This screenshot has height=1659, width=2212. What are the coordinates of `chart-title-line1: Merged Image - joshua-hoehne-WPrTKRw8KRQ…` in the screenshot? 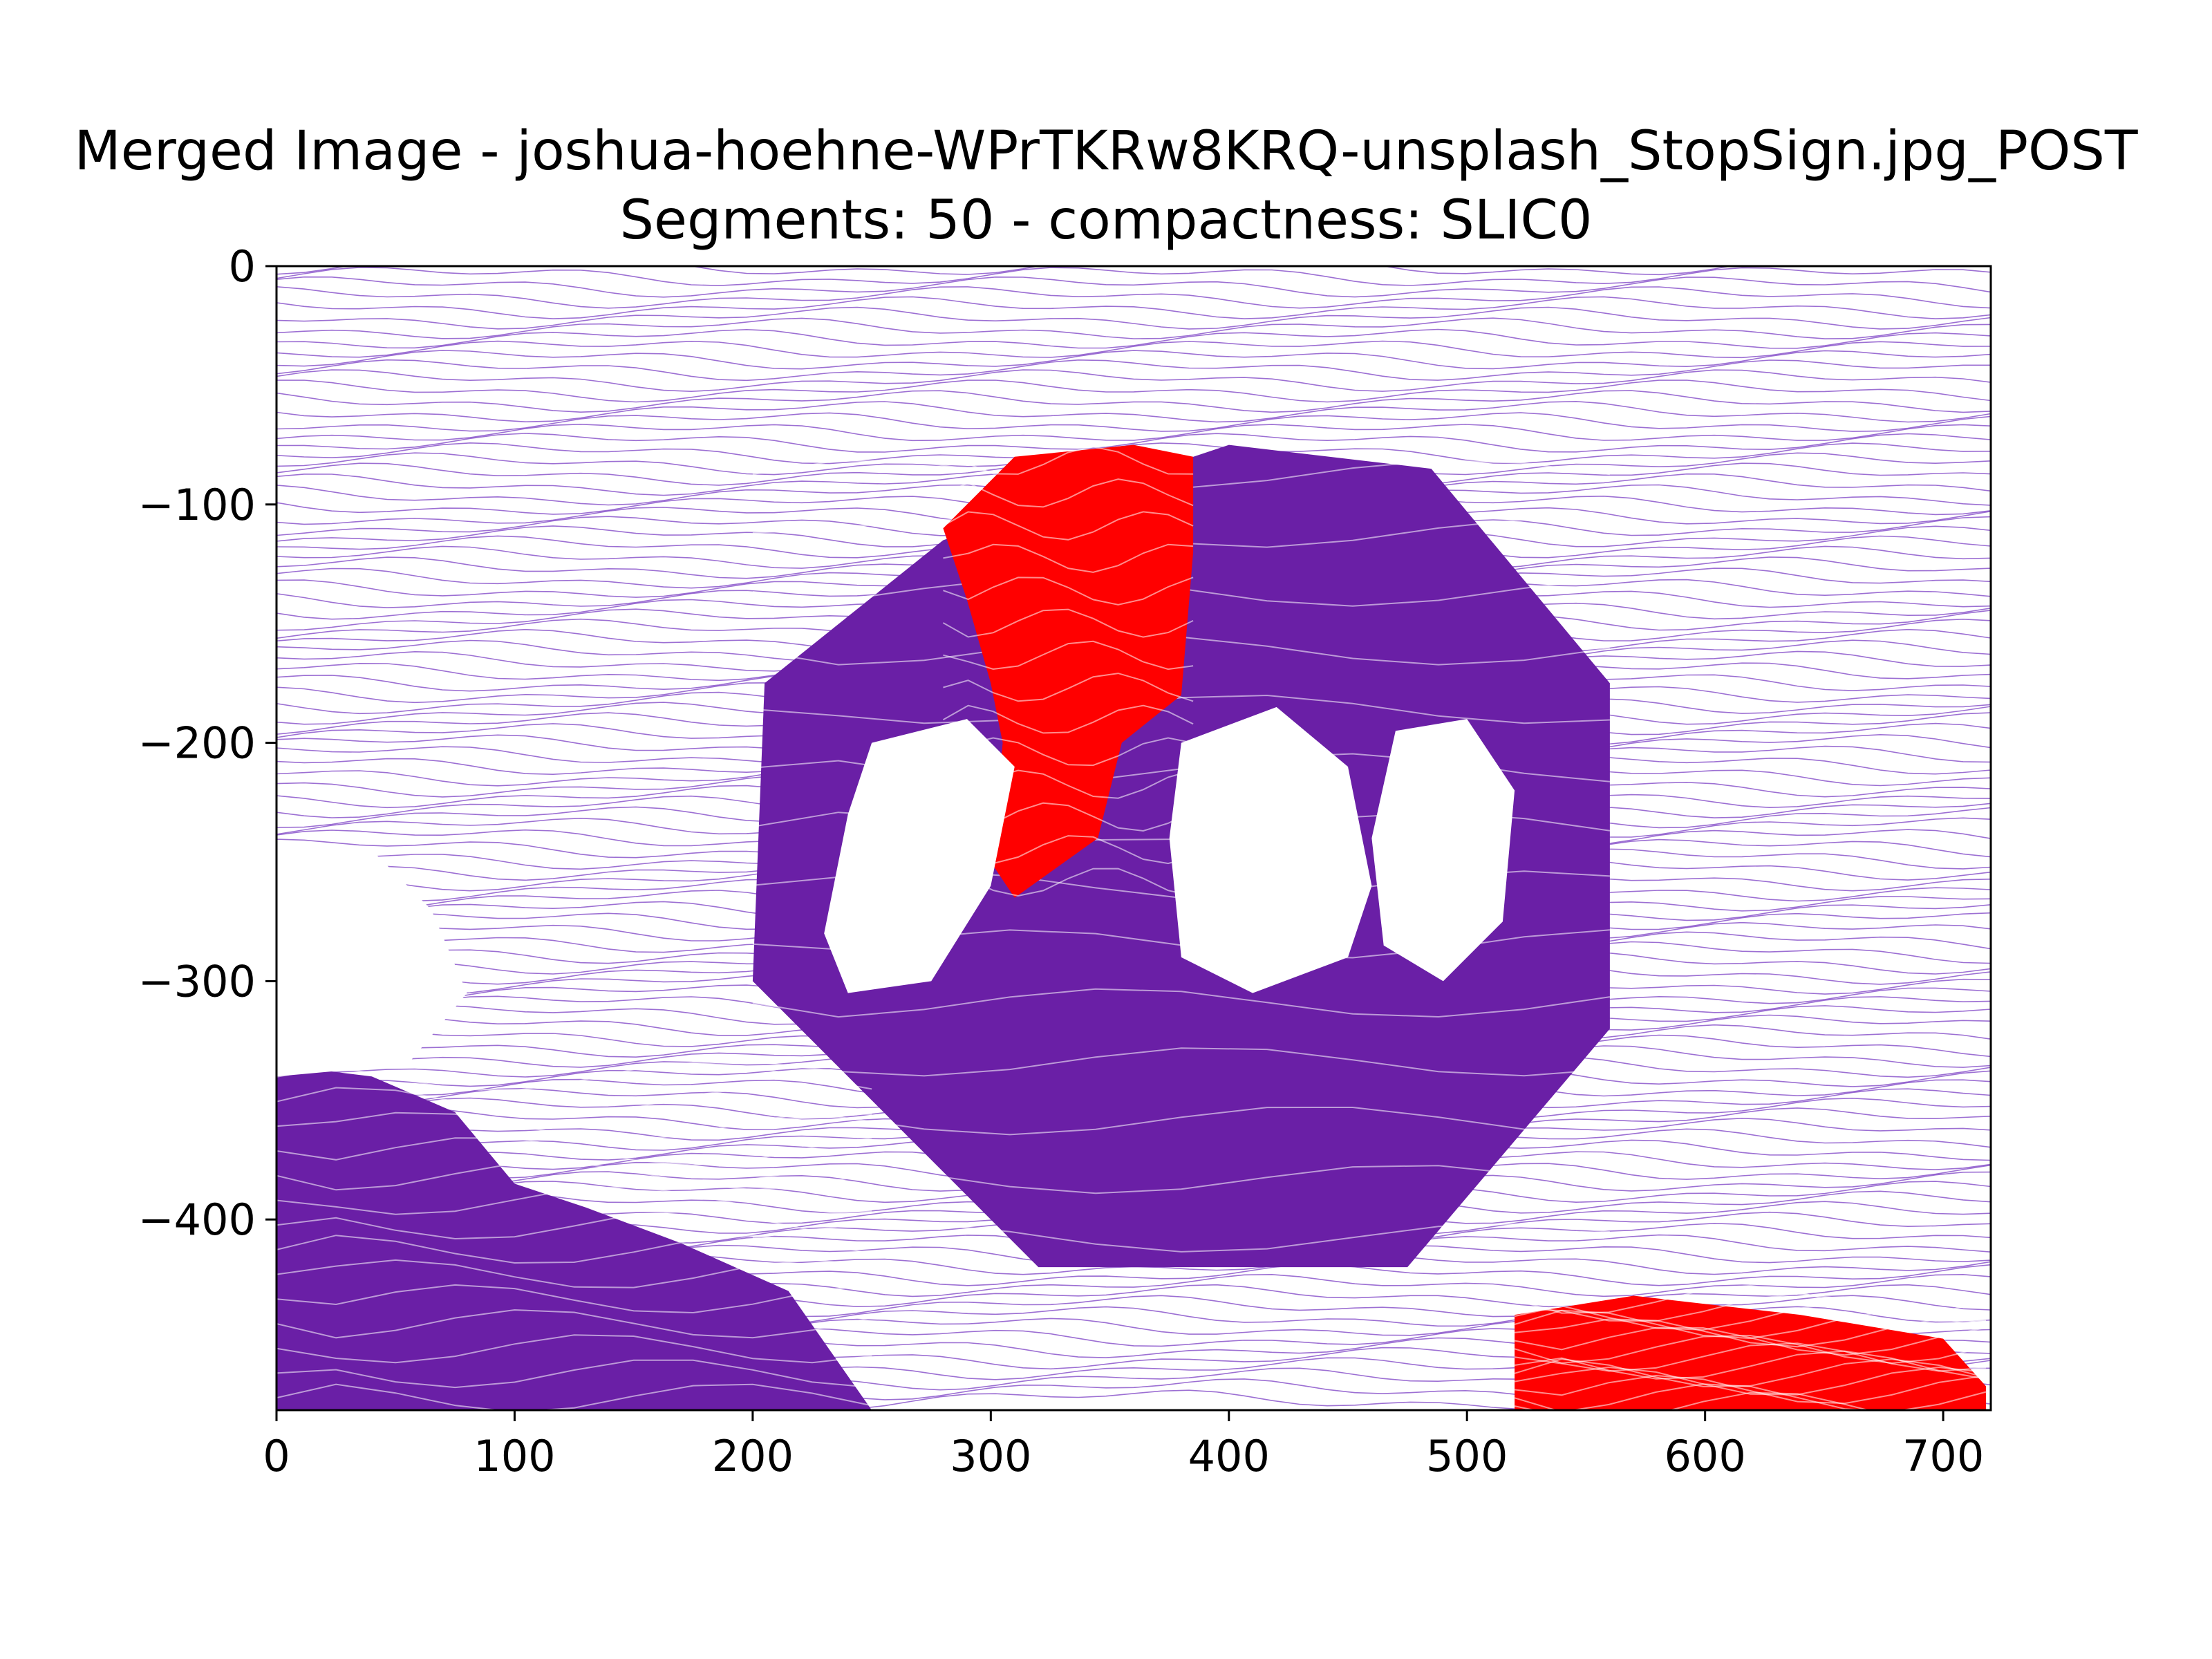 It's located at (1105, 151).